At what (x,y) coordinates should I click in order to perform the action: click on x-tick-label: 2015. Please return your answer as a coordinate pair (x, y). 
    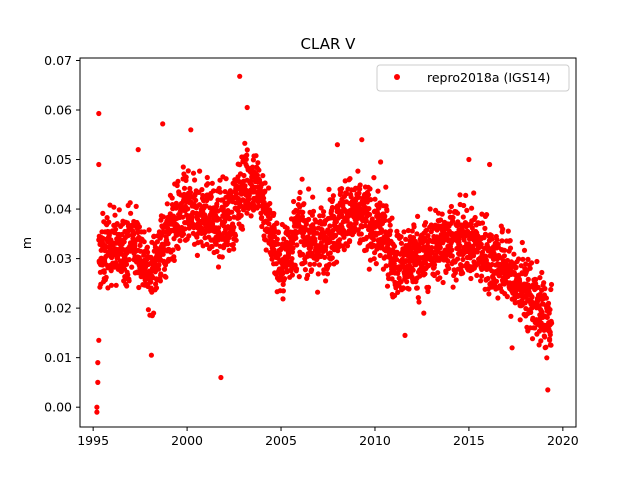
    Looking at the image, I should click on (469, 440).